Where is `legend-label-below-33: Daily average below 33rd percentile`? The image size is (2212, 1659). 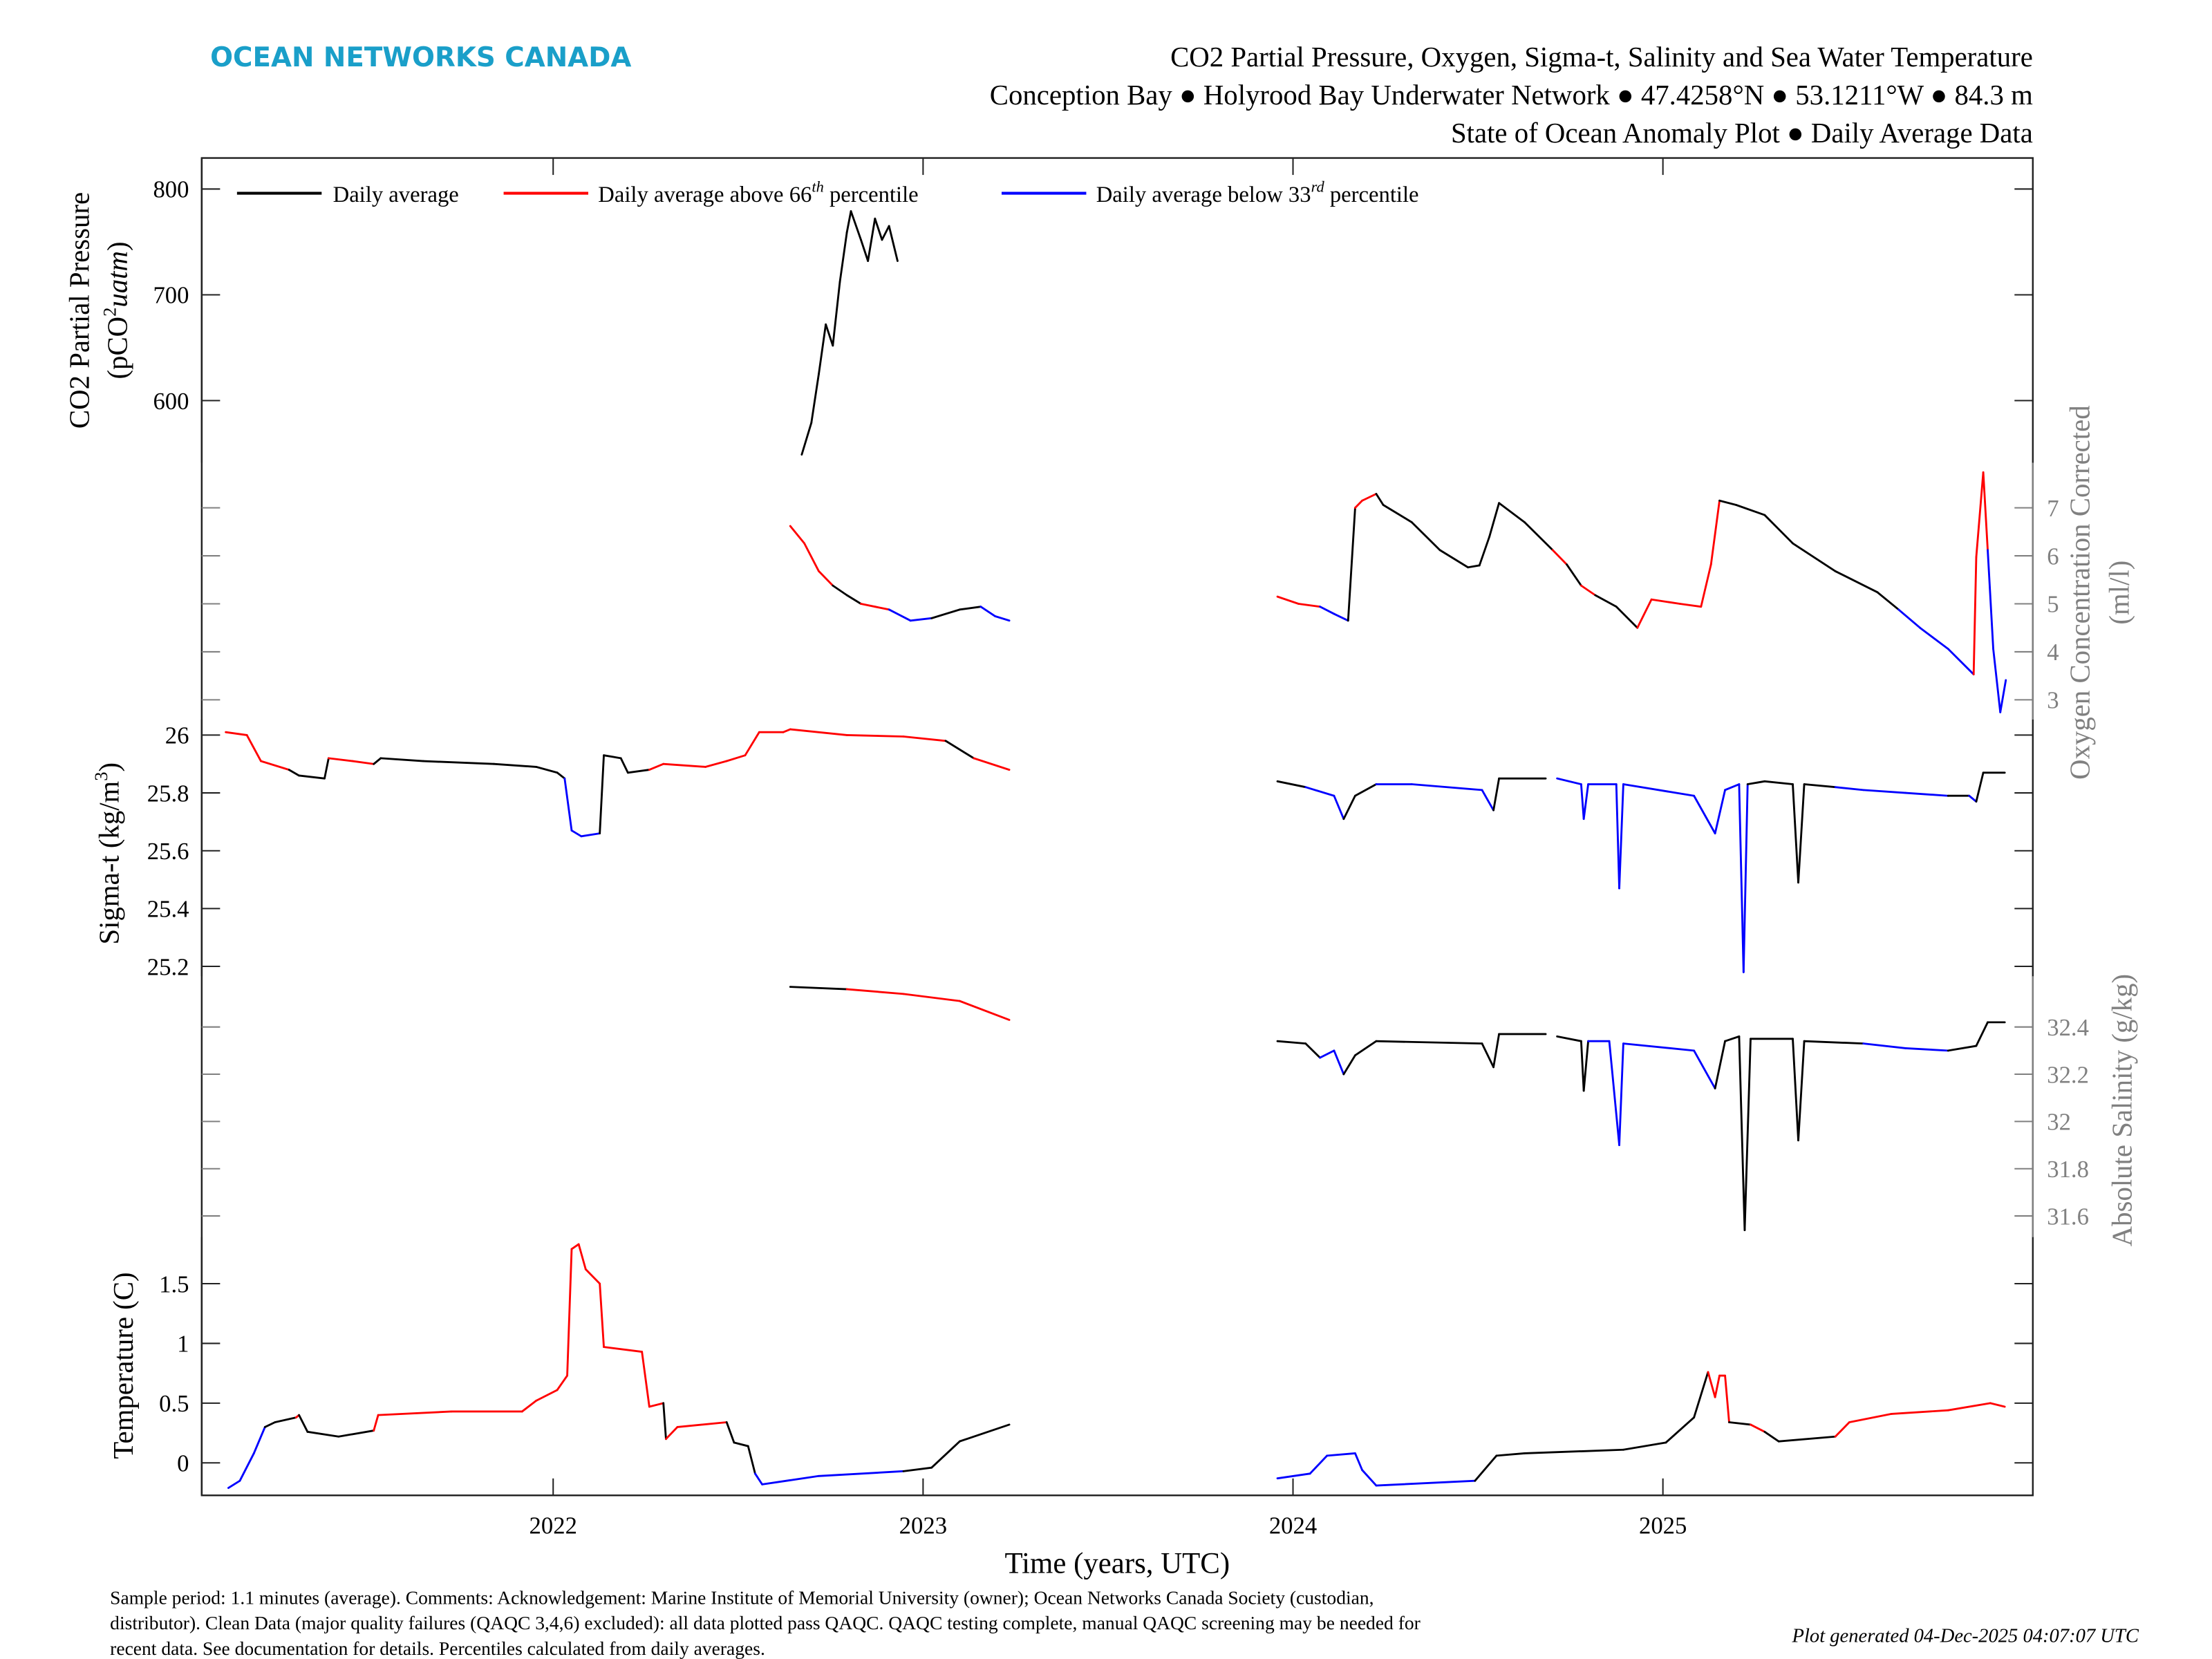
legend-label-below-33: Daily average below 33rd percentile is located at coordinates (1257, 192).